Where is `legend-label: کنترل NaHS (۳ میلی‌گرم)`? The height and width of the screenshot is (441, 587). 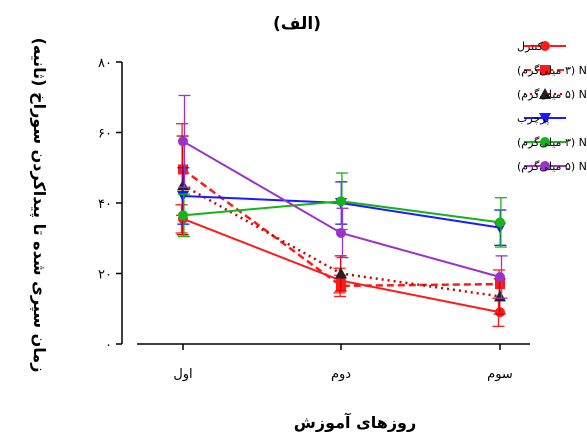
legend-label: کنترل NaHS (۳ میلی‌گرم) is located at coordinates (552, 70).